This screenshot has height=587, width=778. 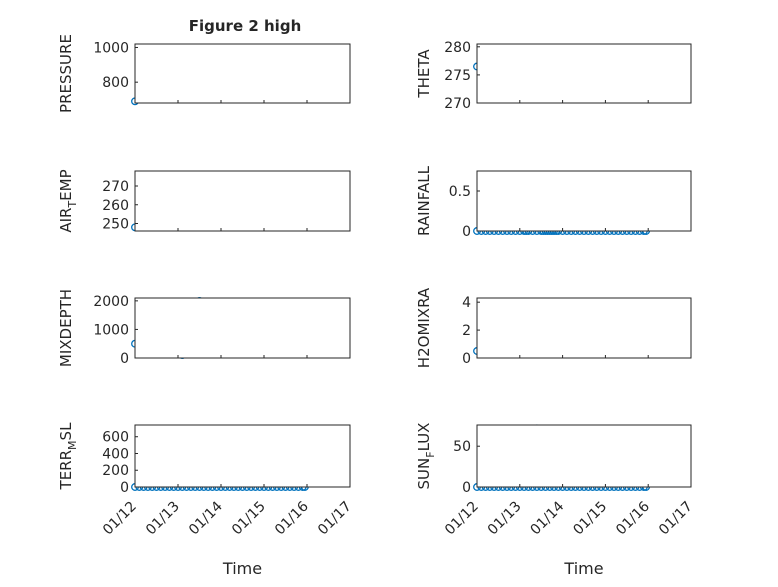 What do you see at coordinates (72, 445) in the screenshot?
I see `y-label-subscript: M` at bounding box center [72, 445].